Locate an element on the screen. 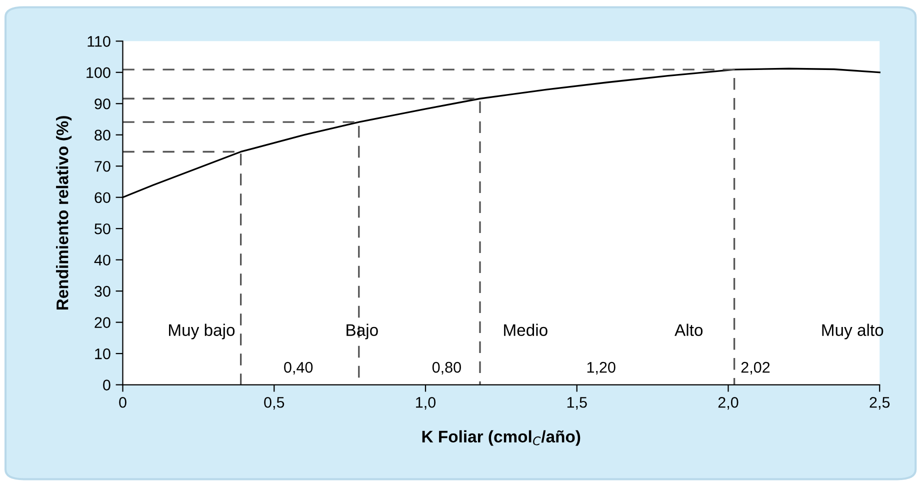  y-tick-label: 100 is located at coordinates (98, 72).